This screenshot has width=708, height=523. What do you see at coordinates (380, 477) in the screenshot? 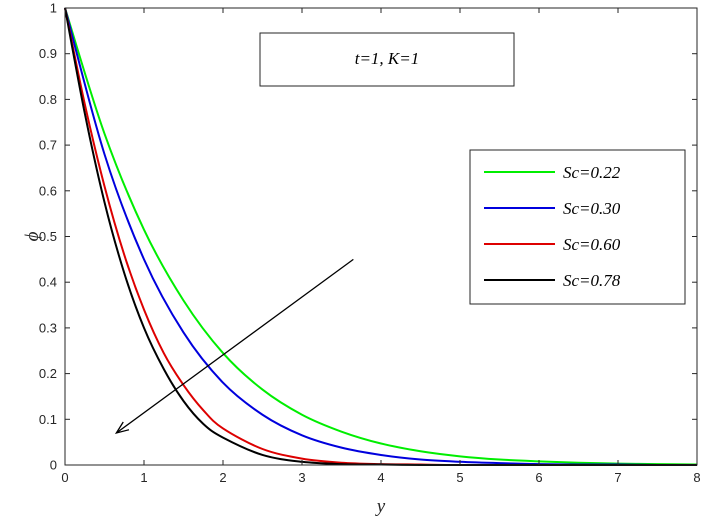
I see `x-tick-label: 4` at bounding box center [380, 477].